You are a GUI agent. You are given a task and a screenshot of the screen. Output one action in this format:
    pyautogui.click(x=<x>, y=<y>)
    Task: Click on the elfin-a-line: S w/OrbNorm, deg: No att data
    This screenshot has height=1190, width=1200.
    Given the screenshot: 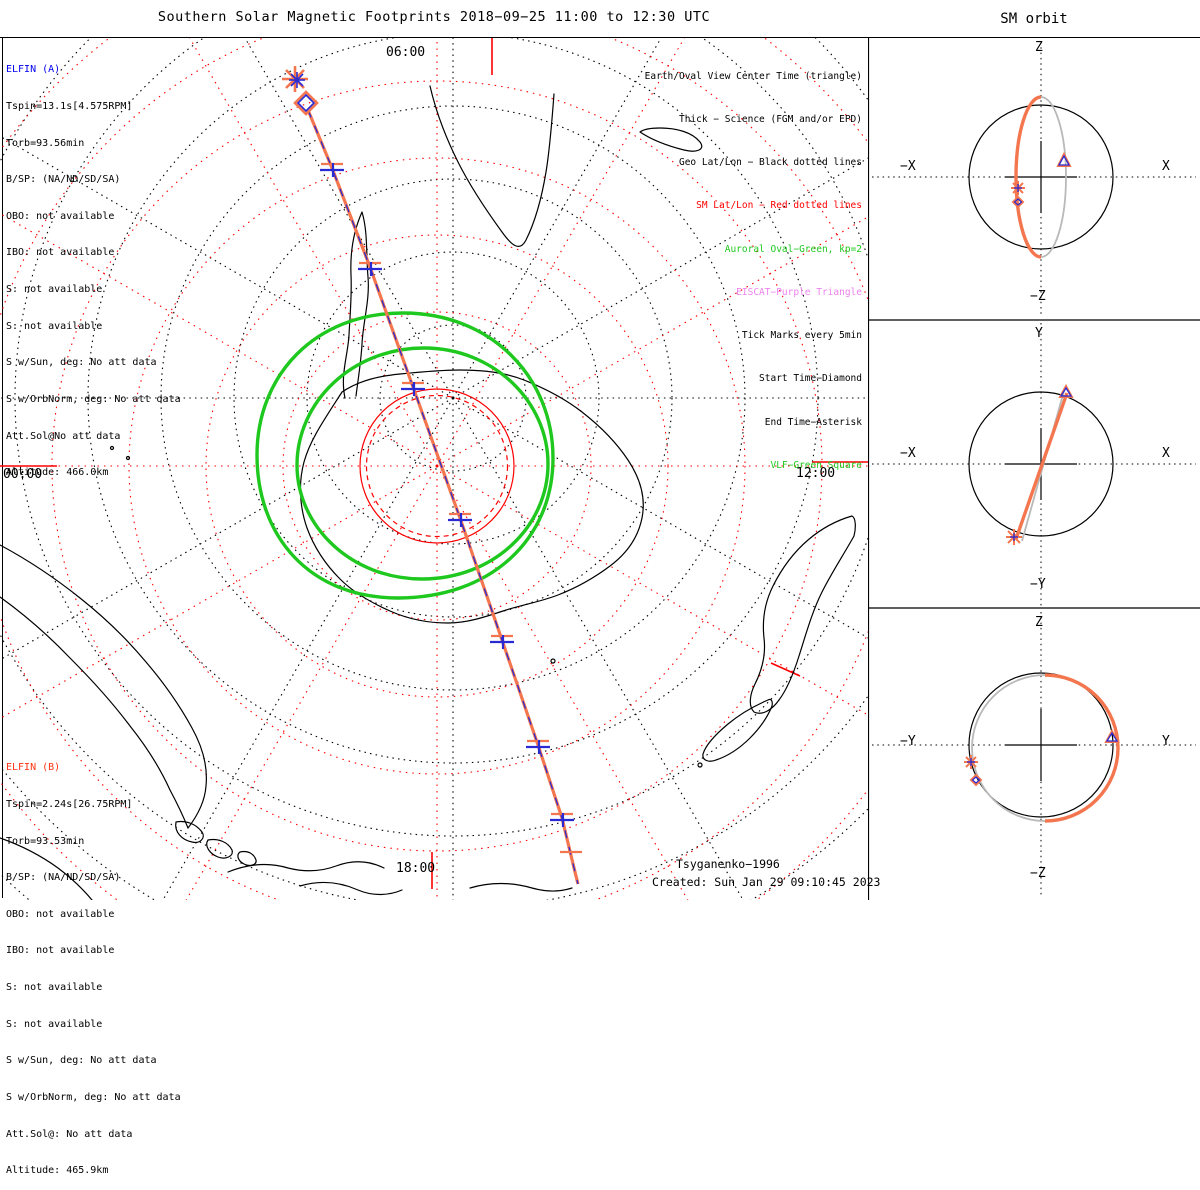 What is the action you would take?
    pyautogui.click(x=93, y=399)
    